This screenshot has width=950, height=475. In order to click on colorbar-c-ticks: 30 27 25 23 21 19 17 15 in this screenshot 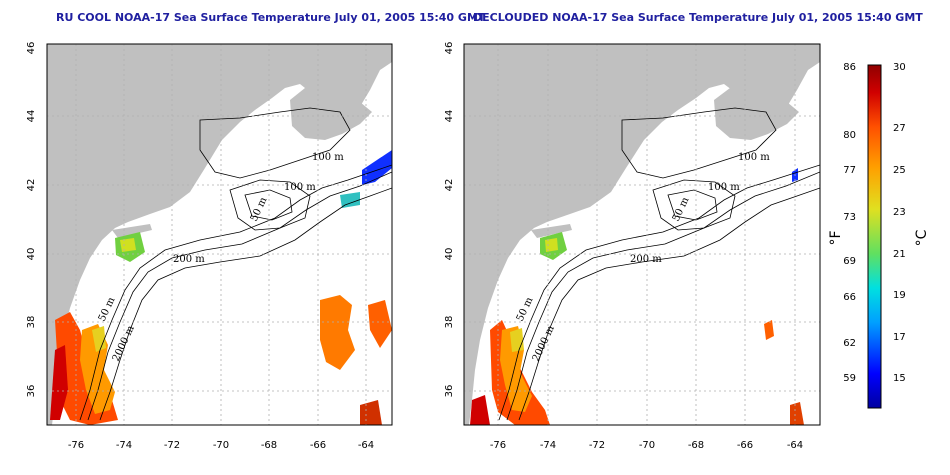, I will do `click(899, 223)`.